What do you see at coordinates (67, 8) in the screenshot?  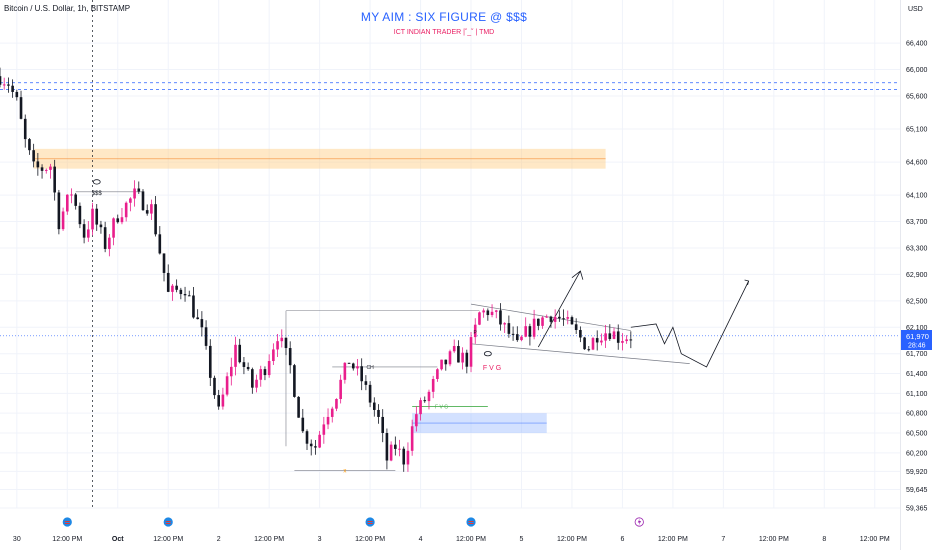 I see `symbol-title: Bitcoin / U.S. Dollar, 1h, BITSTAMP` at bounding box center [67, 8].